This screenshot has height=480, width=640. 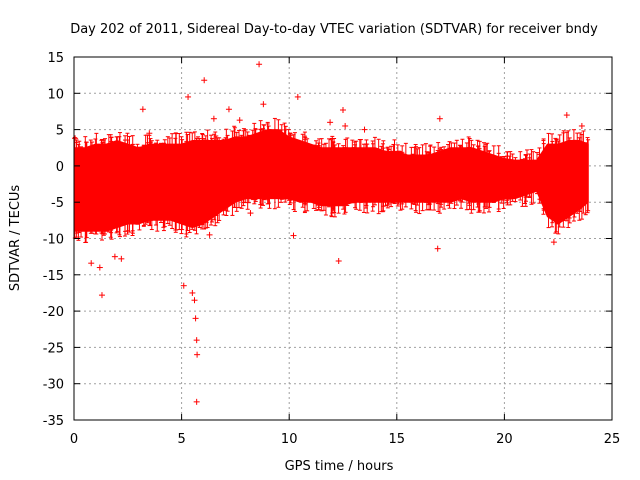 I want to click on x-axis-label: GPS time / hours, so click(x=339, y=466).